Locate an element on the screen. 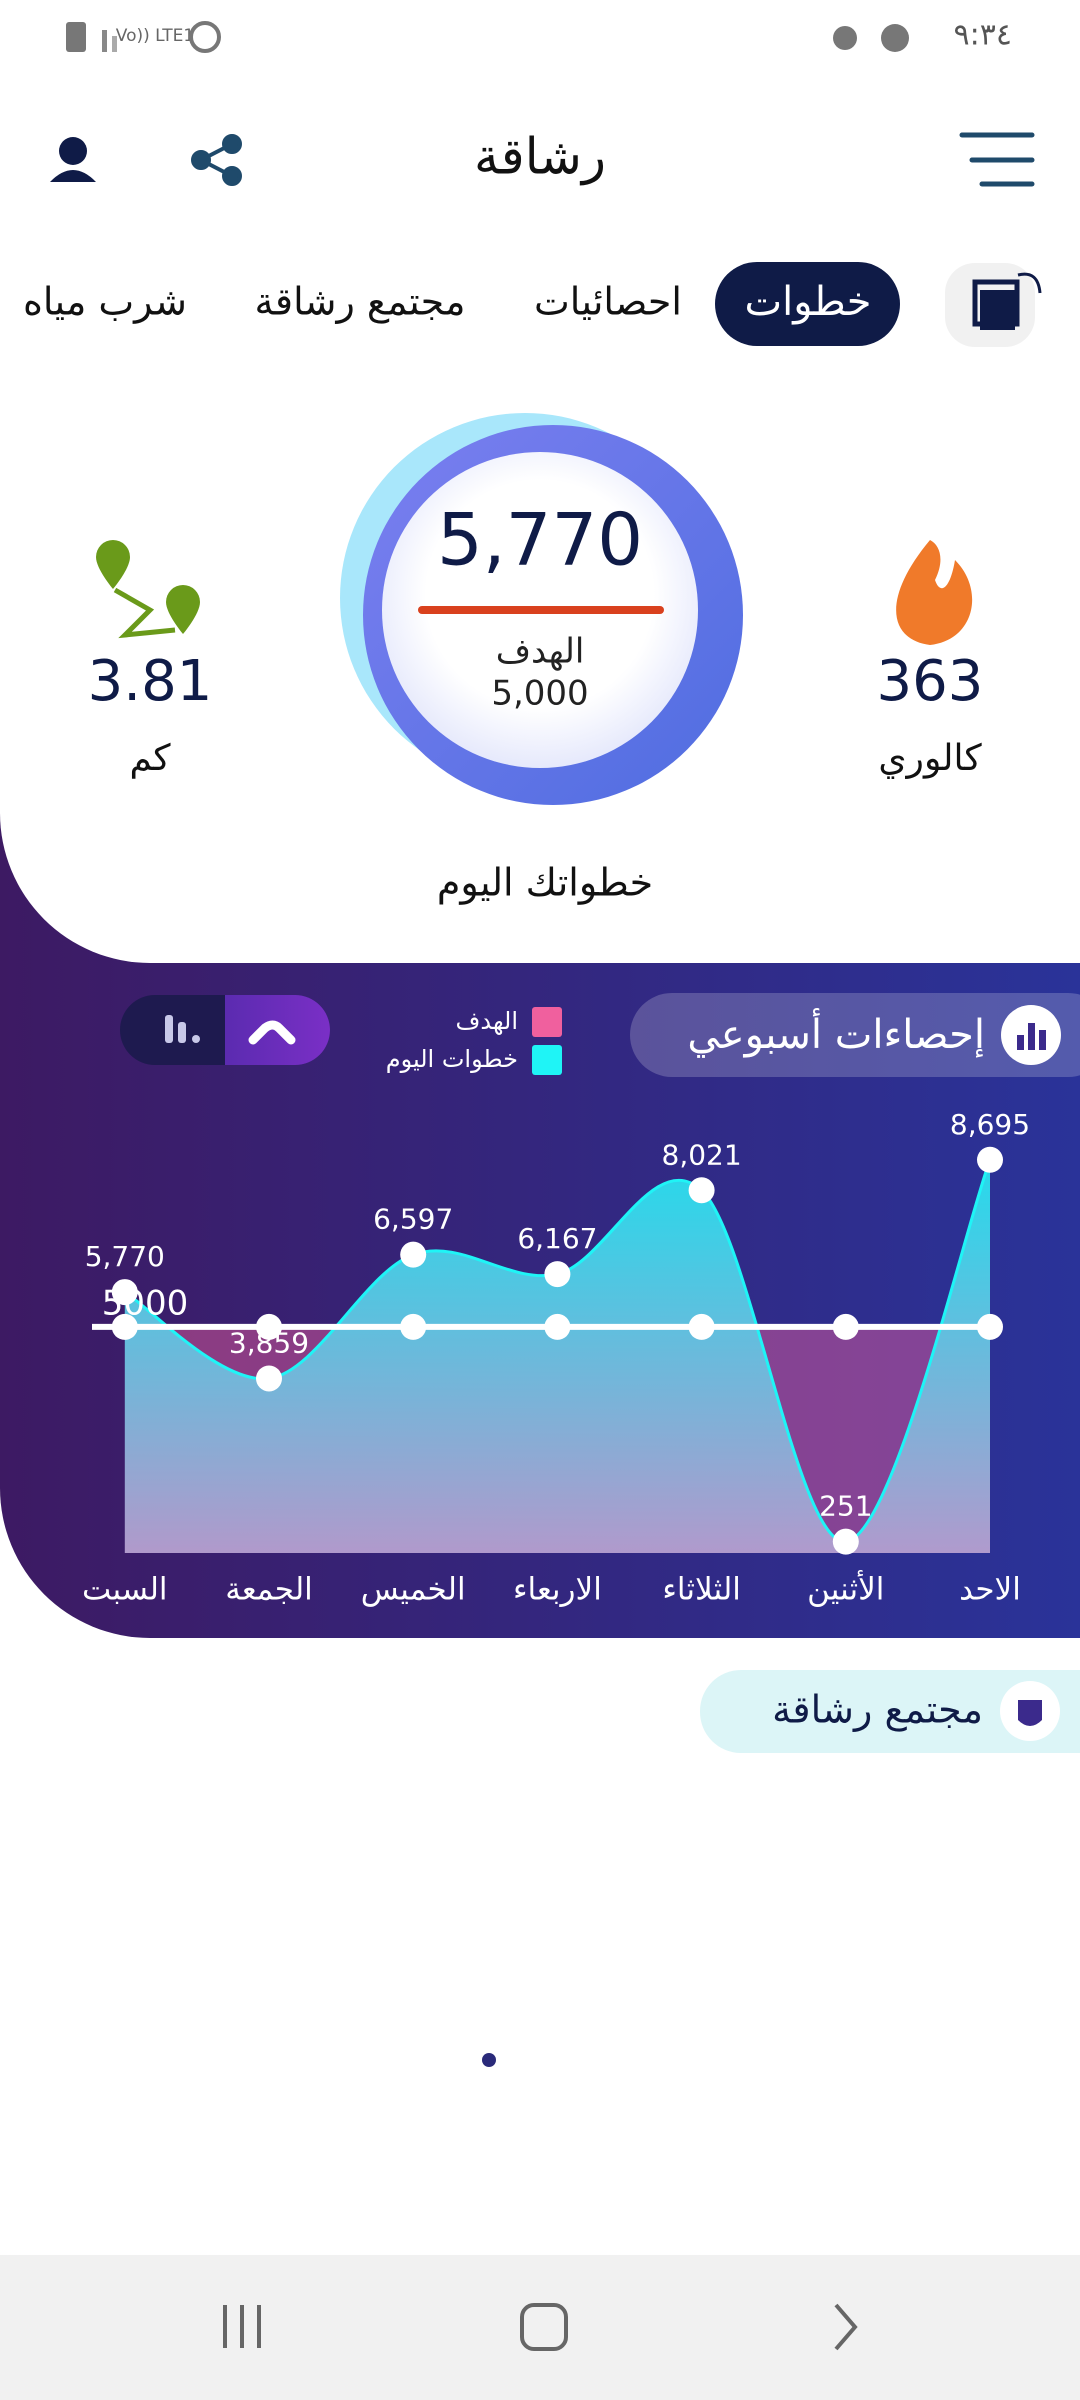  clock: ٩:٣٤ is located at coordinates (983, 35).